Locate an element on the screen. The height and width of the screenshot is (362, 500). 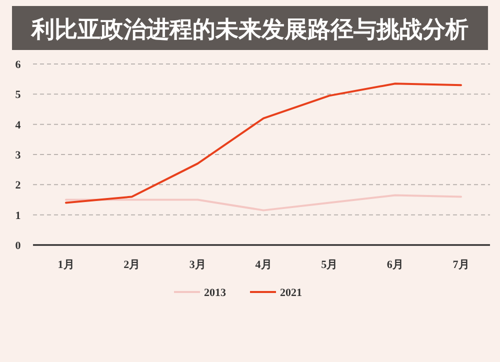
x-tick-label: 2月 is located at coordinates (132, 265).